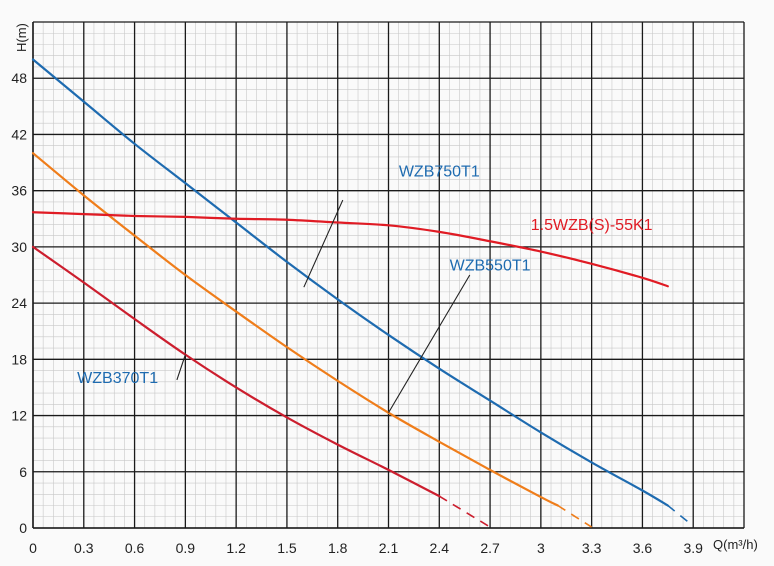  Describe the element at coordinates (19, 191) in the screenshot. I see `y-tick-label: 36` at that location.